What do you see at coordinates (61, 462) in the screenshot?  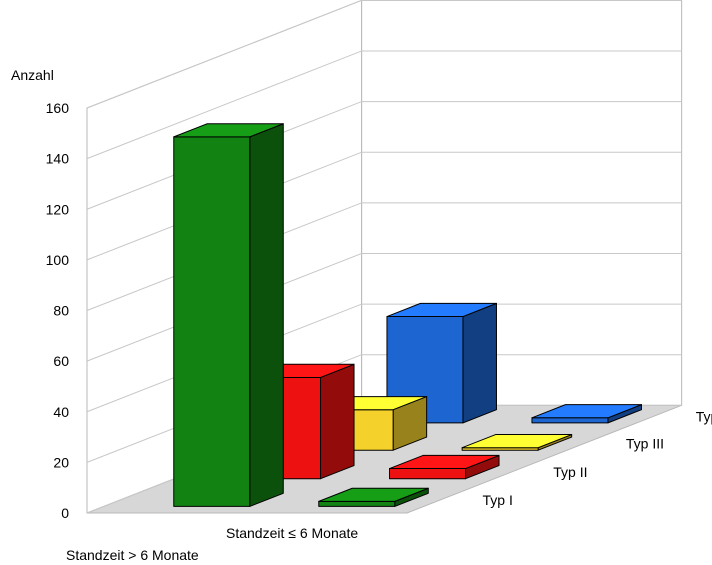 I see `y-tick-label-1: 20` at bounding box center [61, 462].